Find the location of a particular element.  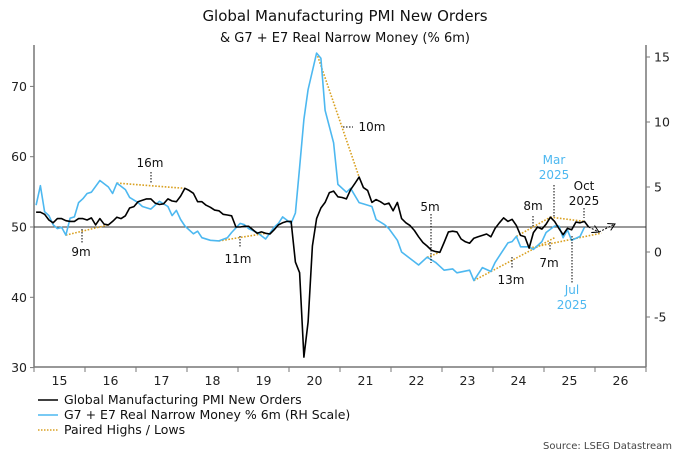

lag-label-8m: 8m is located at coordinates (532, 206).